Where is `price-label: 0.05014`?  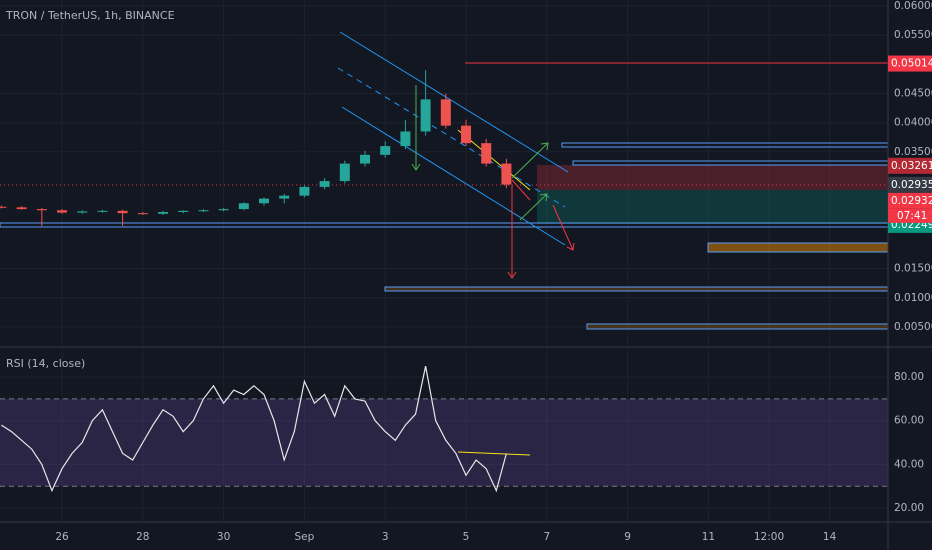
price-label: 0.05014 is located at coordinates (911, 64).